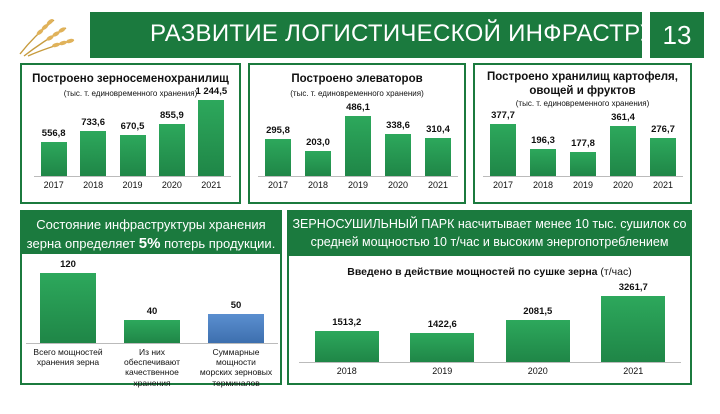 This screenshot has height=414, width=720. I want to click on x-tick-label: Из них обеспечивают качественное хранения, so click(152, 367).